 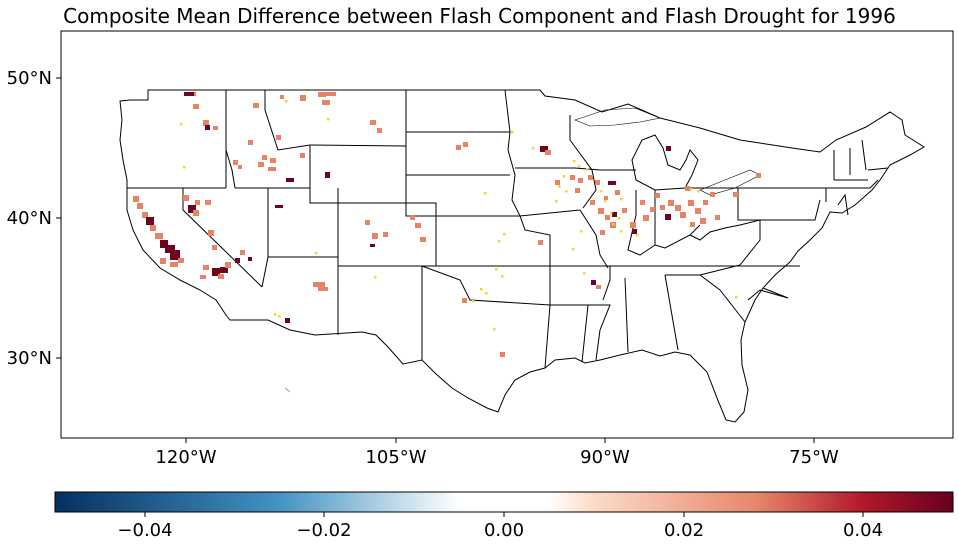 I want to click on lon-tick-90w: 90°W, so click(x=605, y=457).